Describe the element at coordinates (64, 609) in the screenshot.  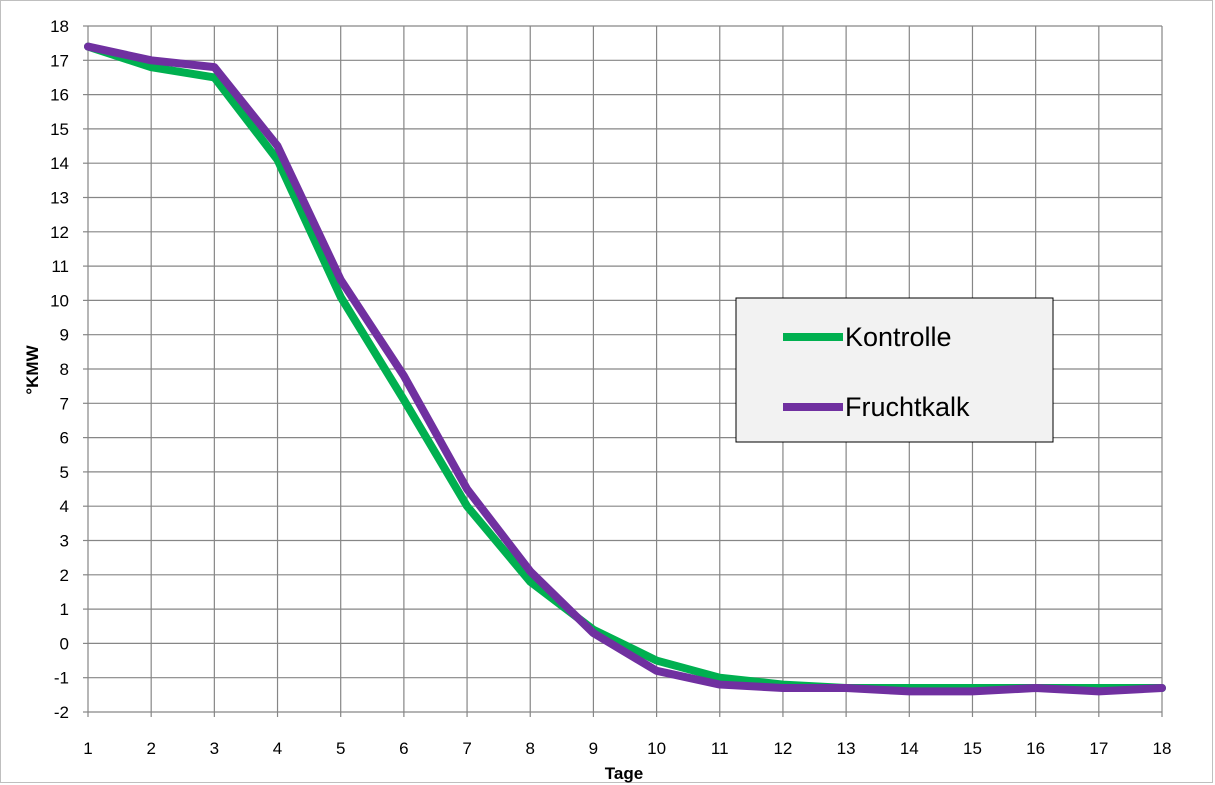
I see `y-tick-label: 1` at that location.